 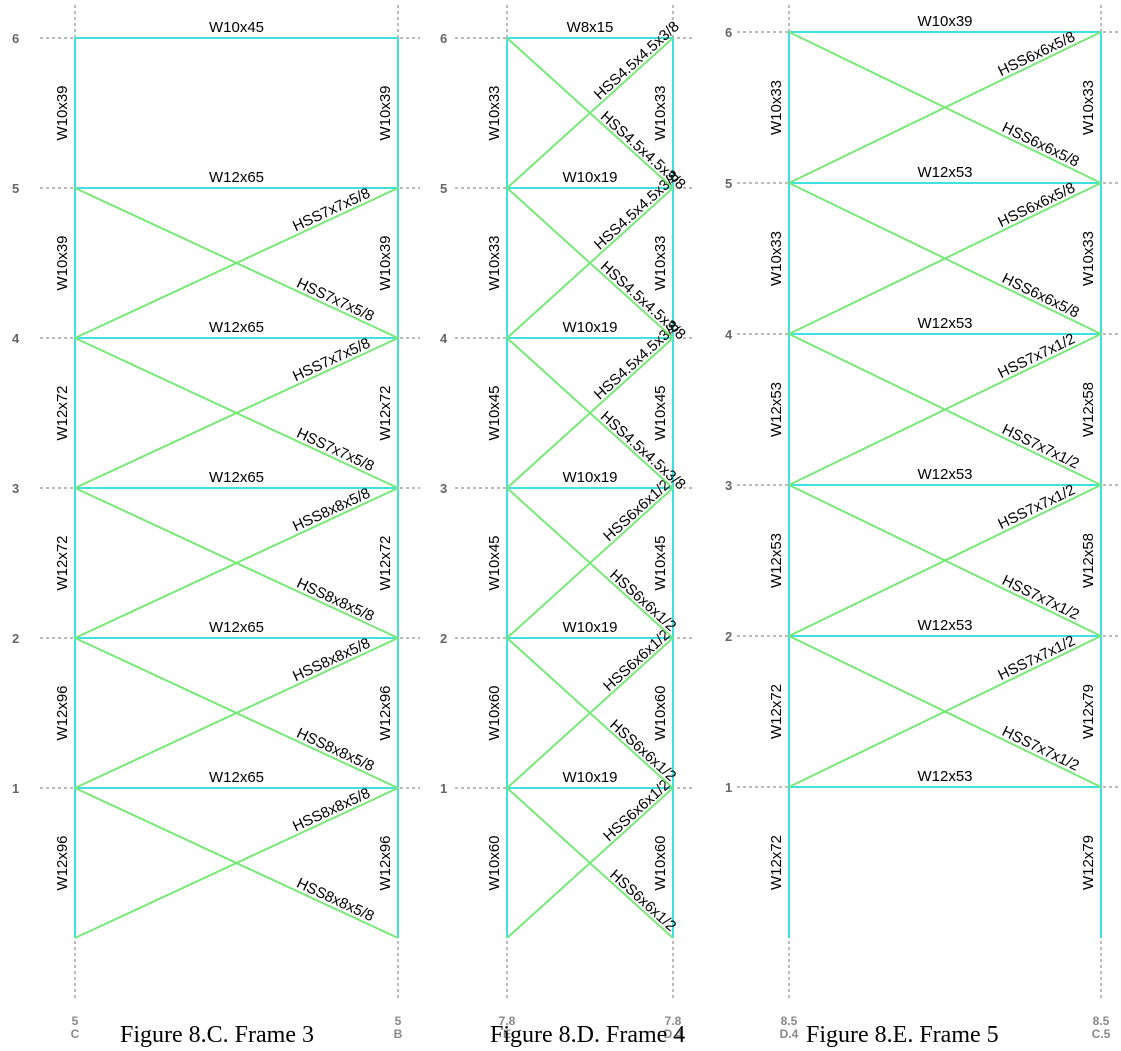 I want to click on column-left-label-story-5: W10x39, so click(x=62, y=262).